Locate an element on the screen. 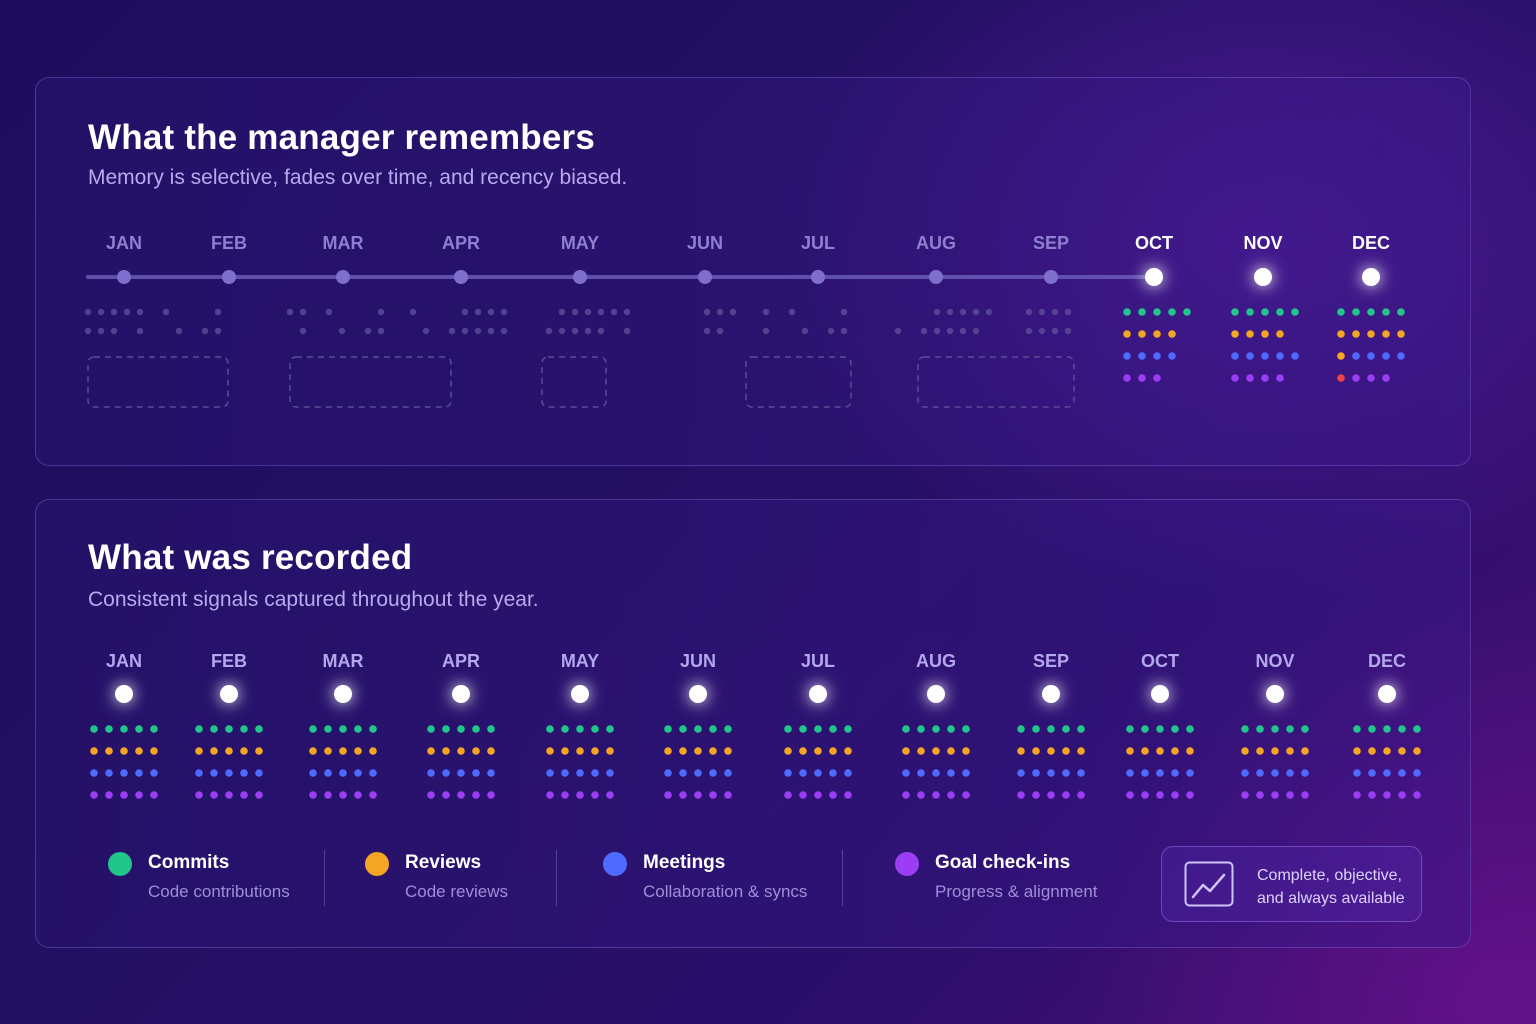 This screenshot has height=1024, width=1536. legend-label: Reviews is located at coordinates (443, 862).